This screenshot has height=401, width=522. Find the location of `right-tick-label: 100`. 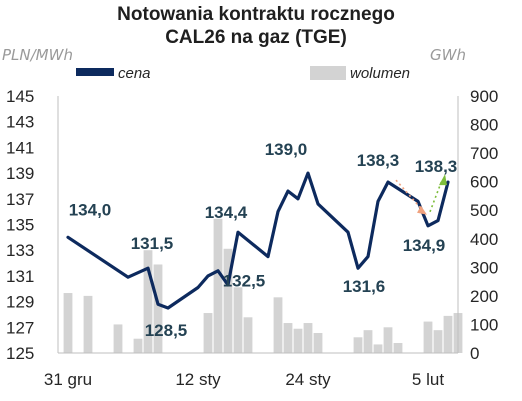

right-tick-label: 100 is located at coordinates (484, 324).